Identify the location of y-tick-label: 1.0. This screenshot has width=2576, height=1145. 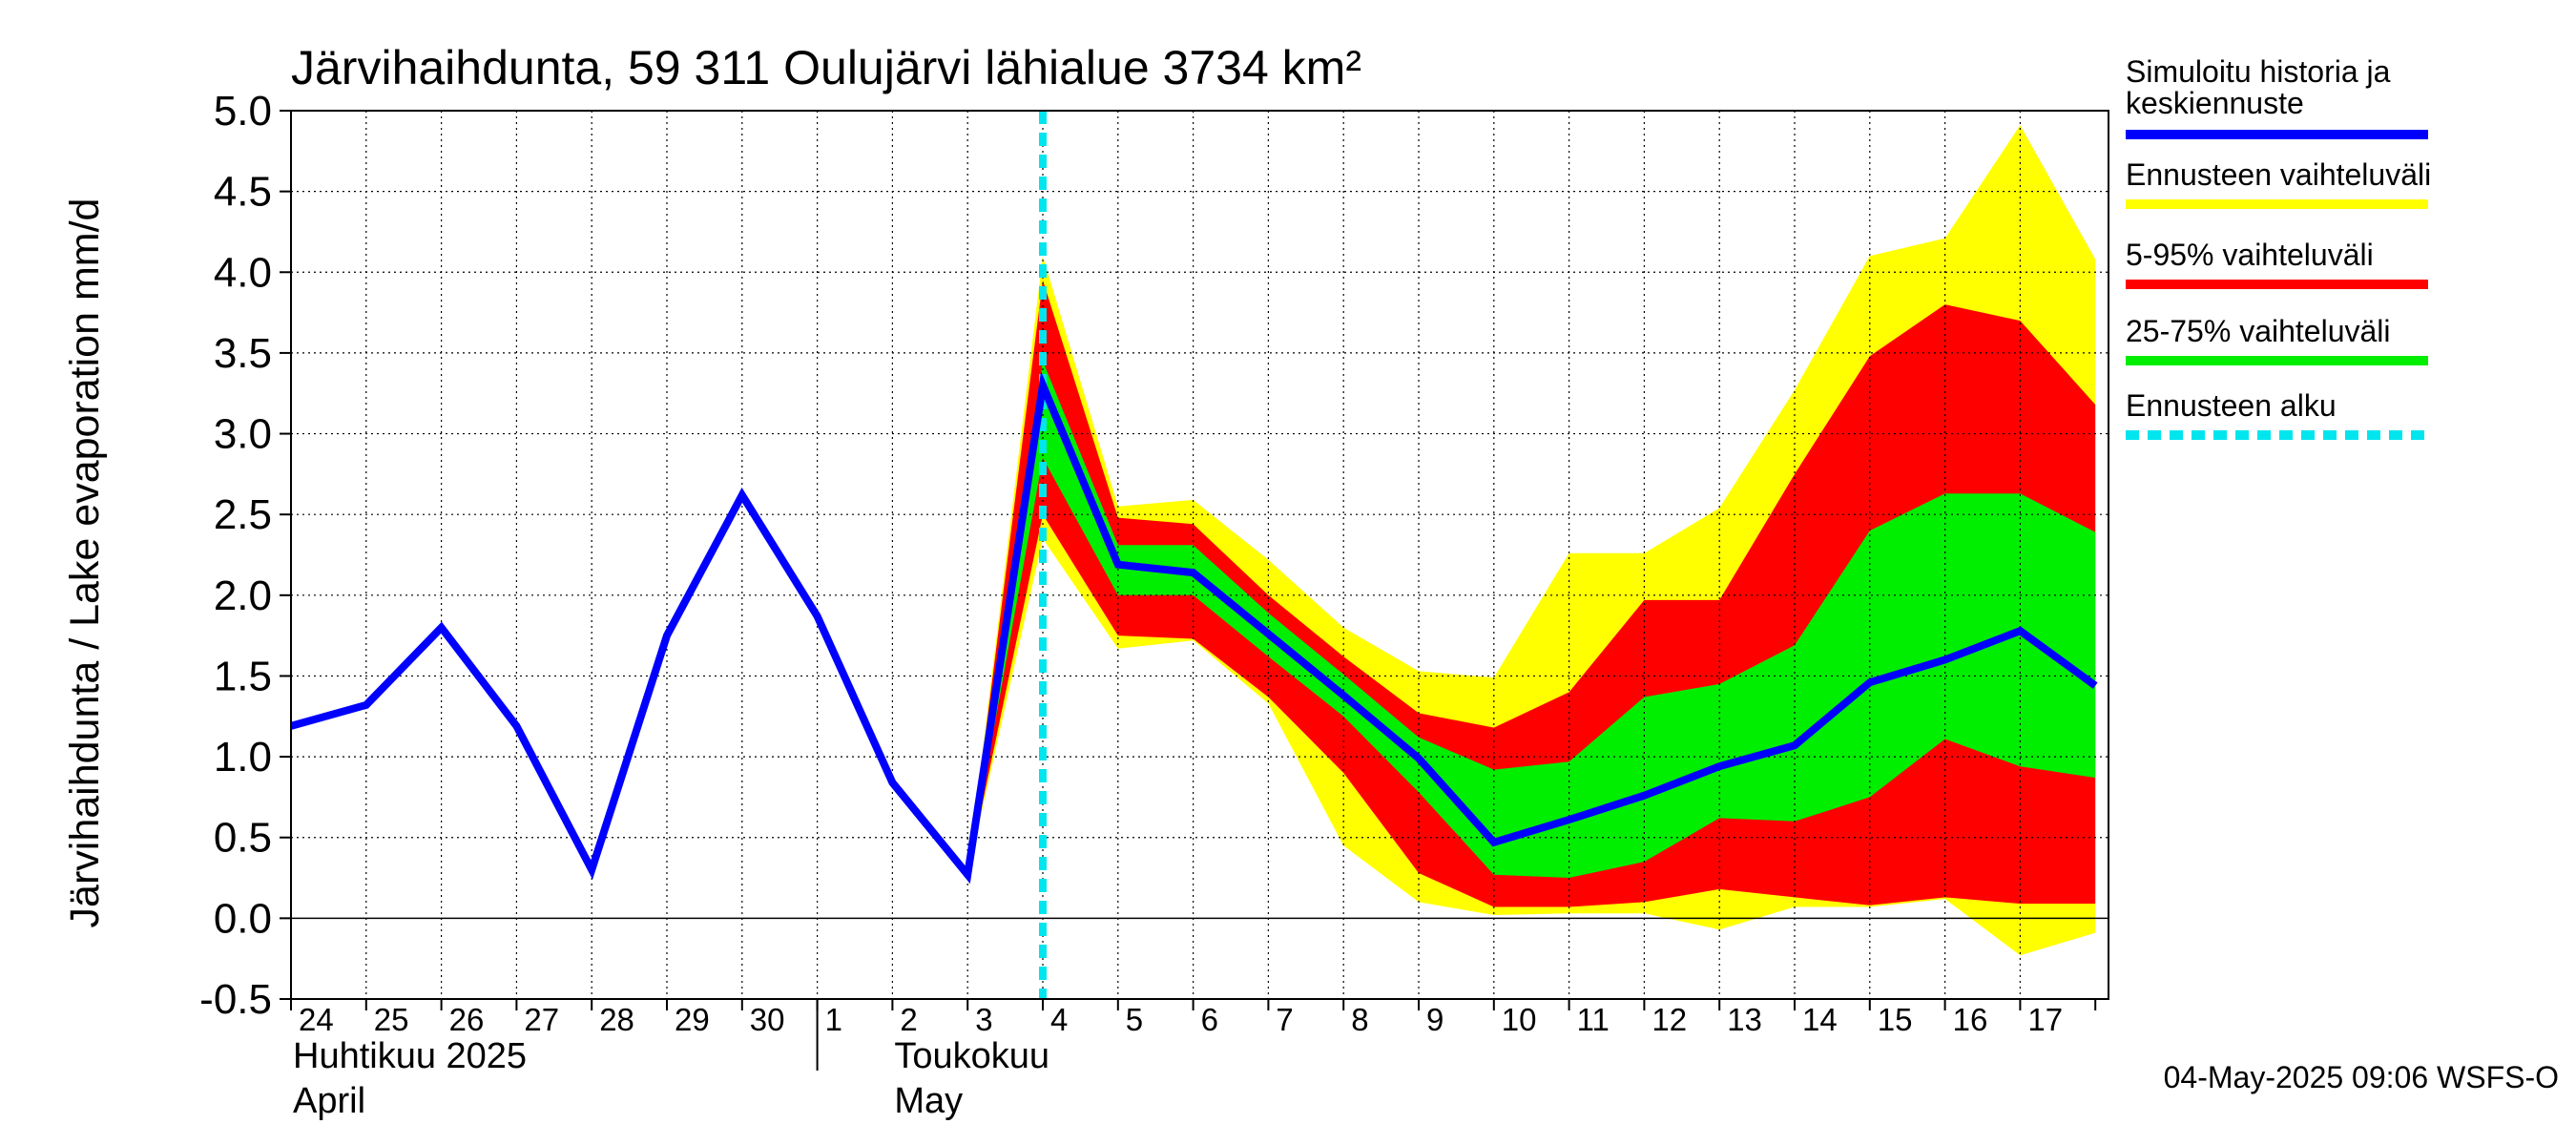
(243, 758).